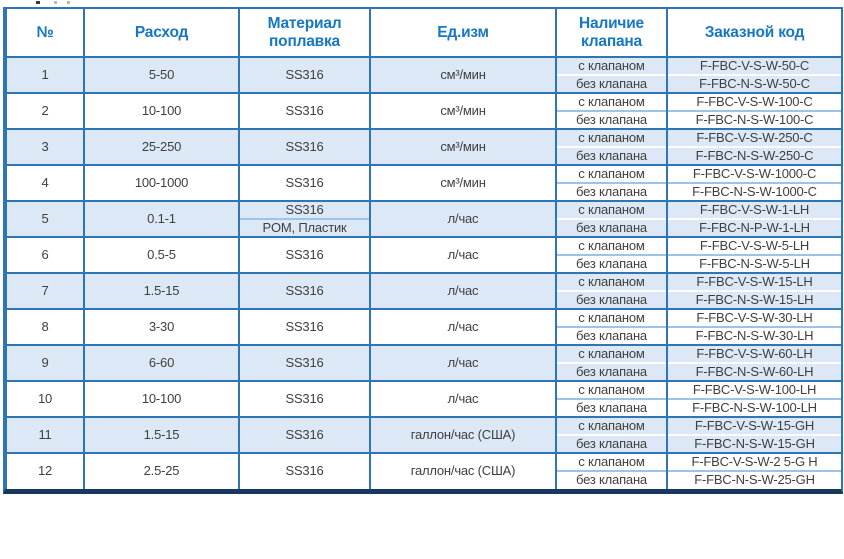  I want to click on cell-flow-range: 25-250, so click(161, 146).